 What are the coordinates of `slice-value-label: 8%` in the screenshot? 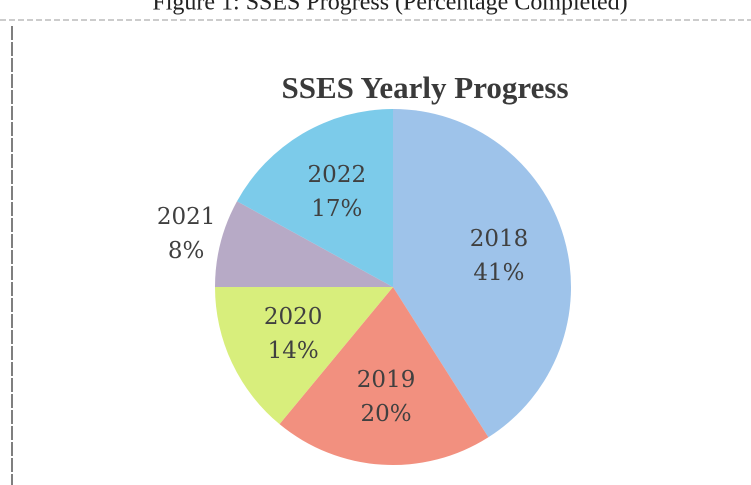 It's located at (186, 251).